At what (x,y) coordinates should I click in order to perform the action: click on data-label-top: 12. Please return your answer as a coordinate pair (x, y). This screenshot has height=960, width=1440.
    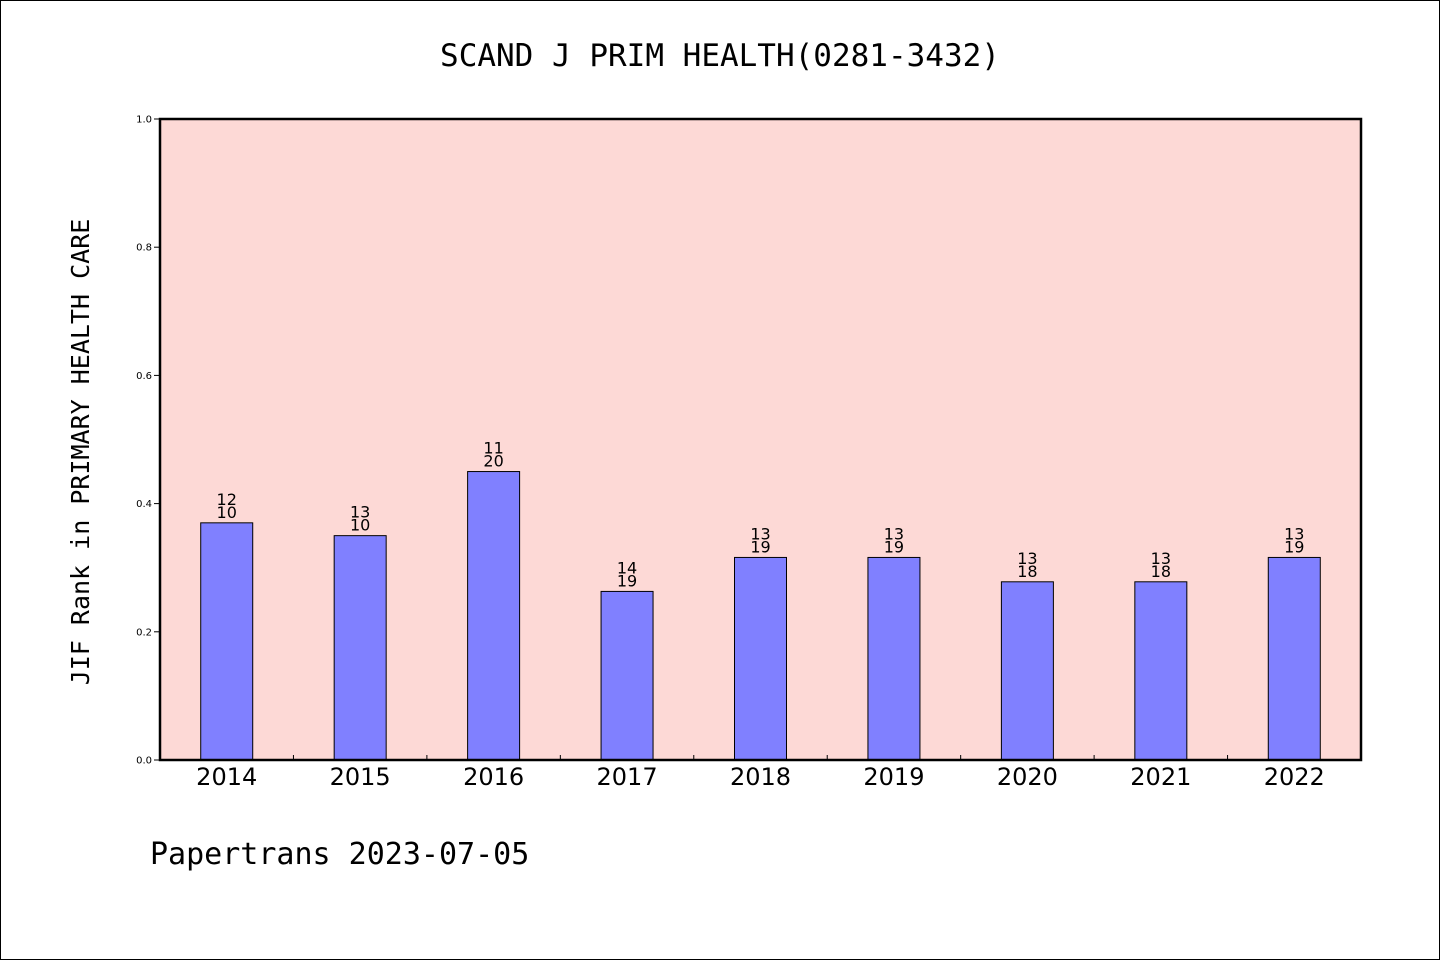
    Looking at the image, I should click on (227, 499).